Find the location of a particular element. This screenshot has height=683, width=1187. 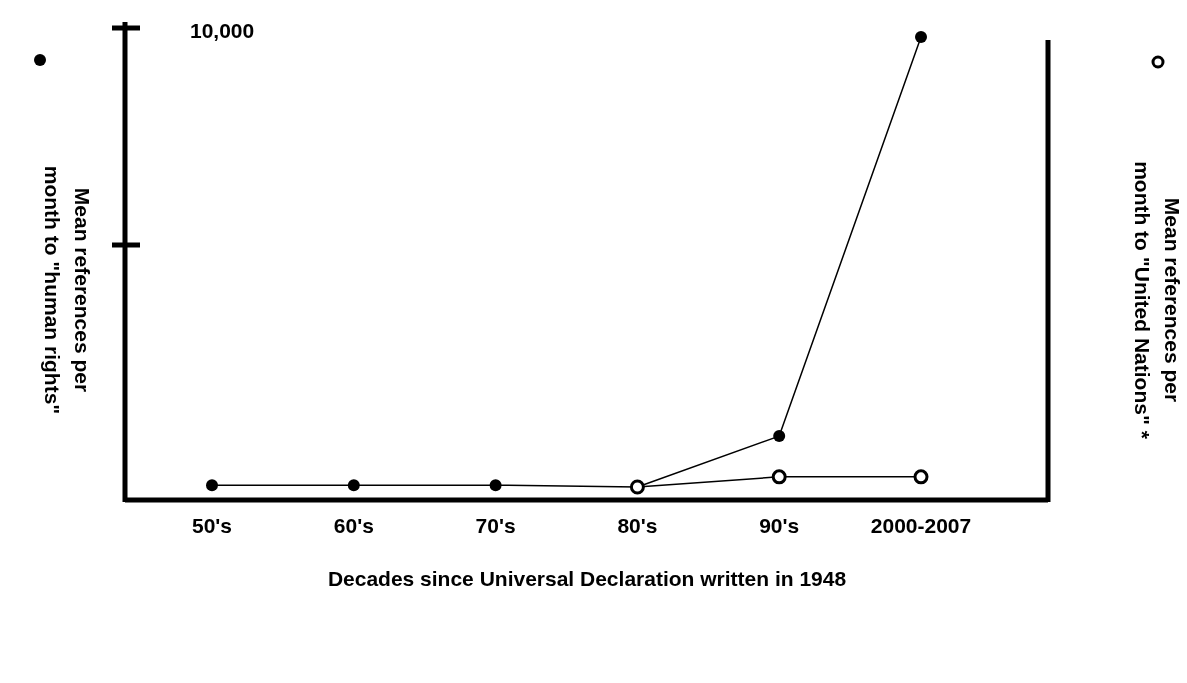

x-tick-label: 80's is located at coordinates (637, 525).